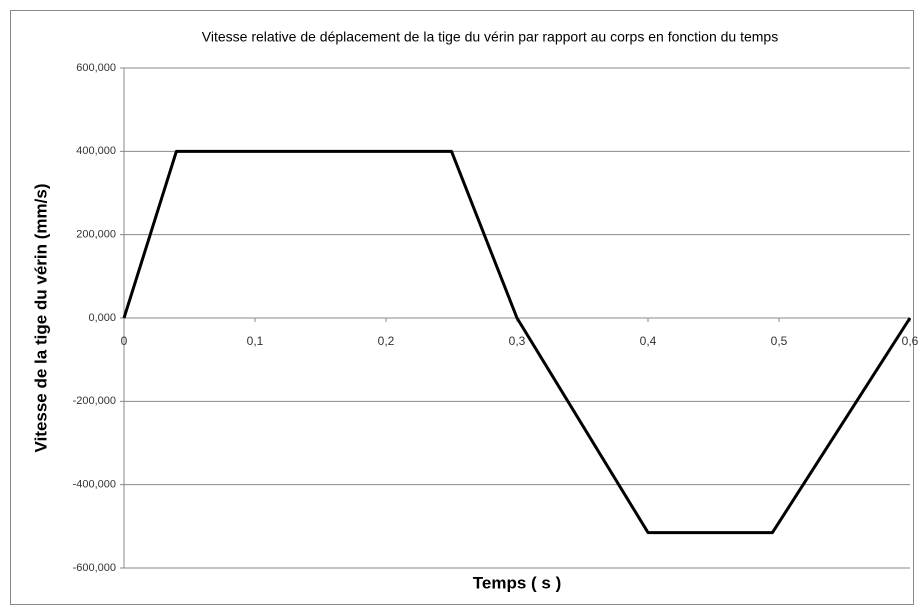 The image size is (924, 608). I want to click on x-tick-label: 0,2, so click(386, 341).